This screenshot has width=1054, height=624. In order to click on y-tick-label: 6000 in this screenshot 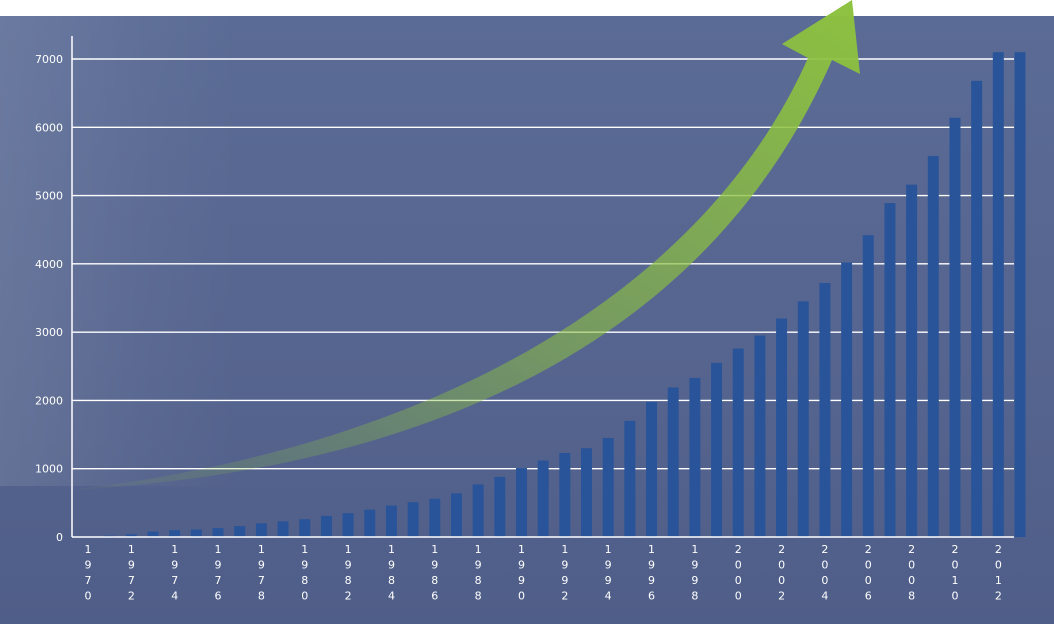, I will do `click(49, 127)`.